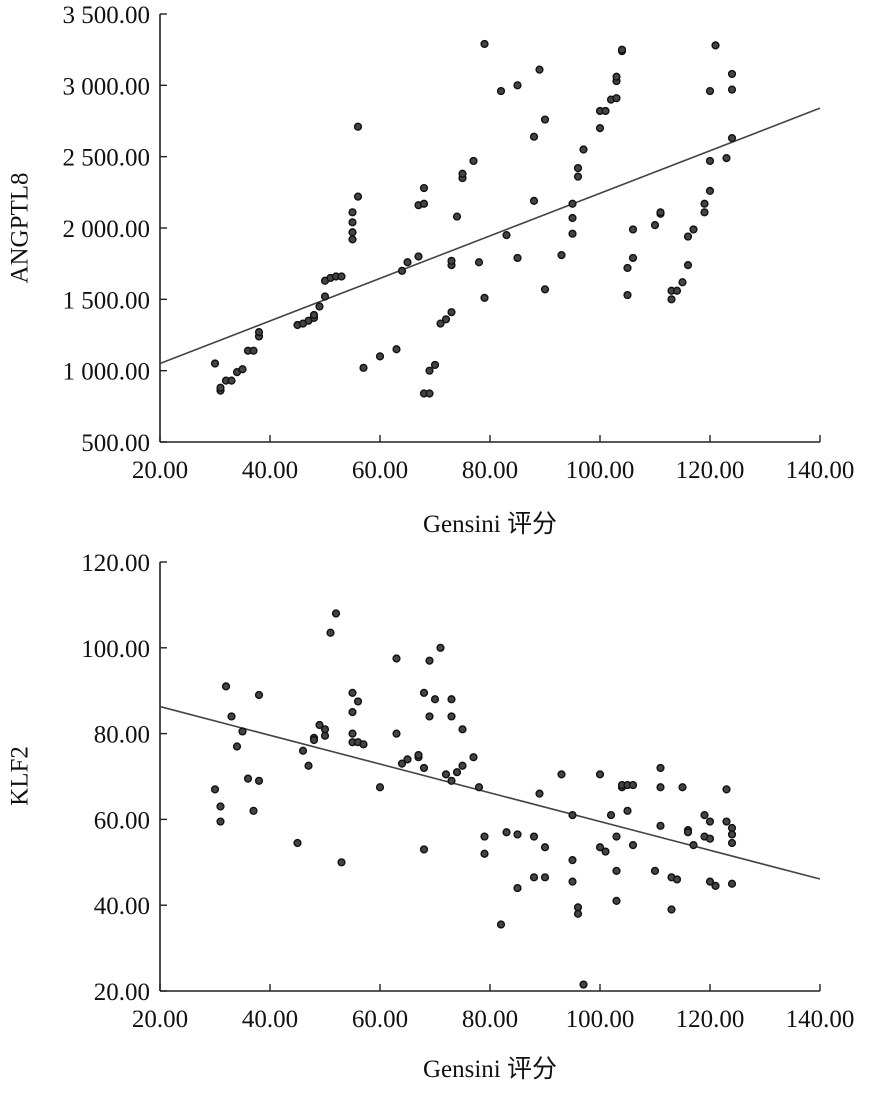 This screenshot has width=870, height=1098. Describe the element at coordinates (380, 1019) in the screenshot. I see `x-tick-label: 60.00` at that location.